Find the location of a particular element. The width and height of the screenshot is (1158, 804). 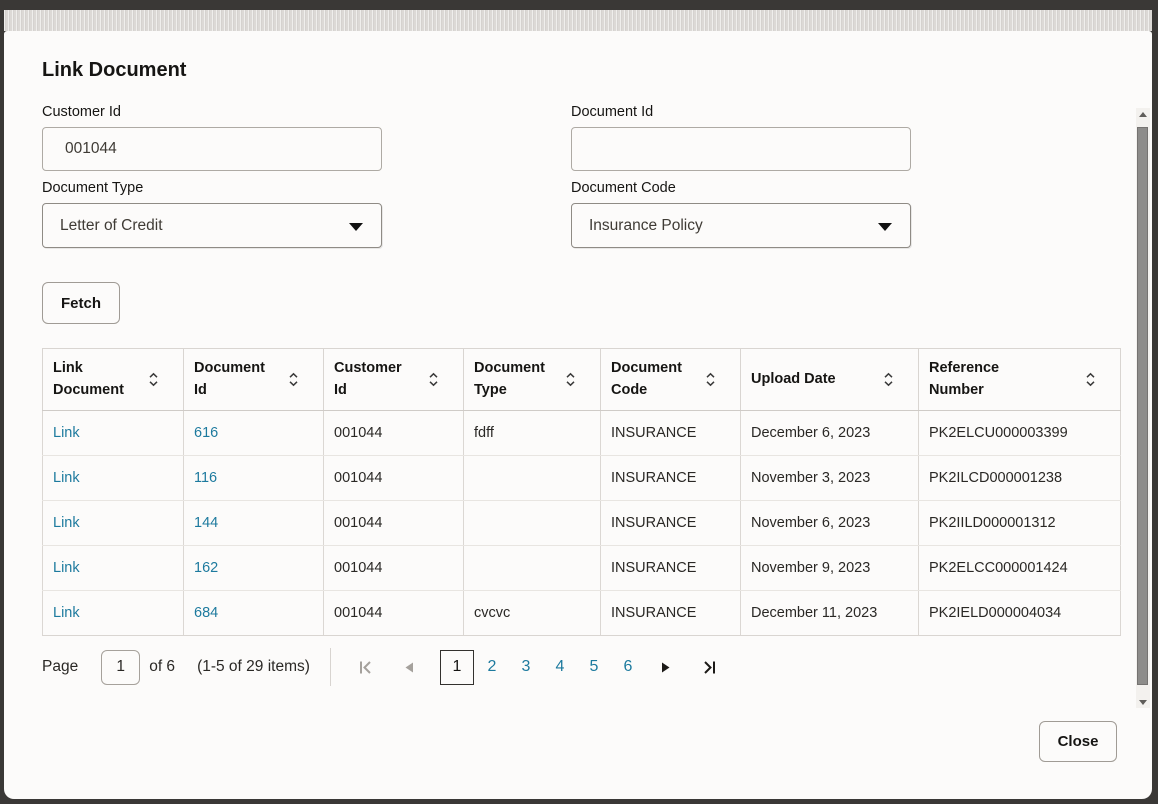

close-button: Close is located at coordinates (1078, 741).